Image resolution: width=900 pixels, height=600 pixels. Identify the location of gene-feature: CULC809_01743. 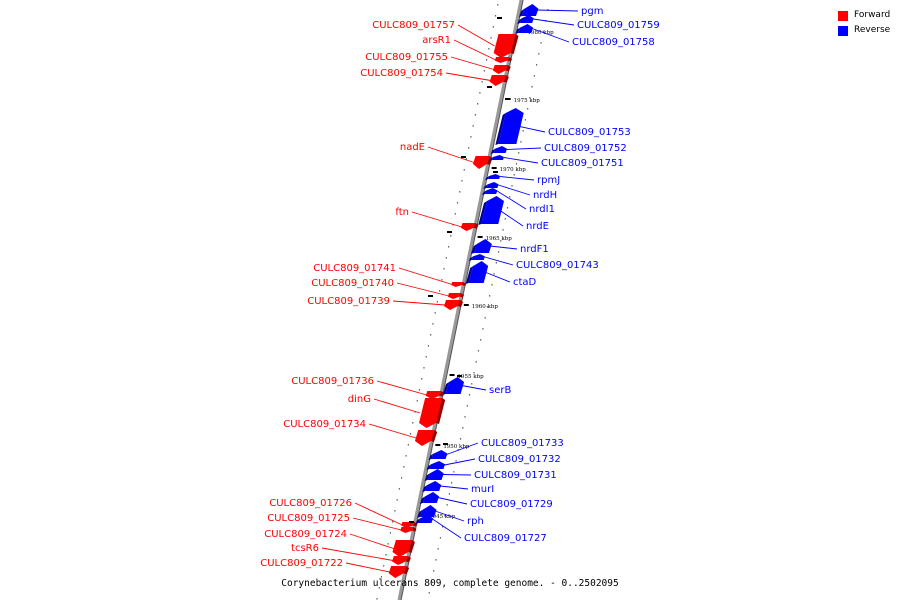
(533, 262).